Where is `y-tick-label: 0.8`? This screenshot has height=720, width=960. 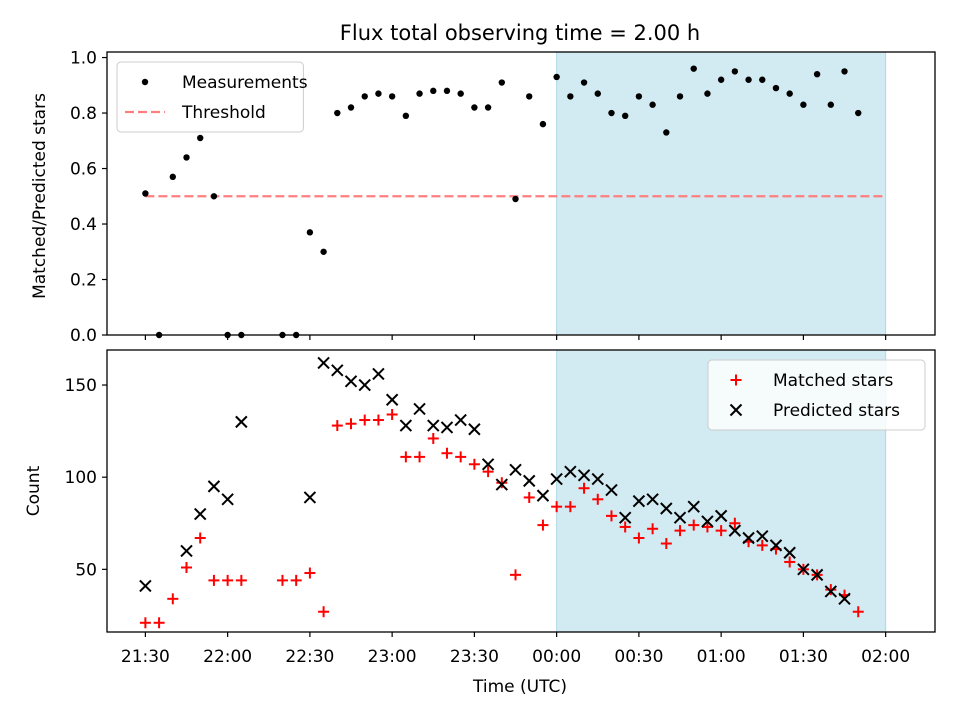 y-tick-label: 0.8 is located at coordinates (83, 114).